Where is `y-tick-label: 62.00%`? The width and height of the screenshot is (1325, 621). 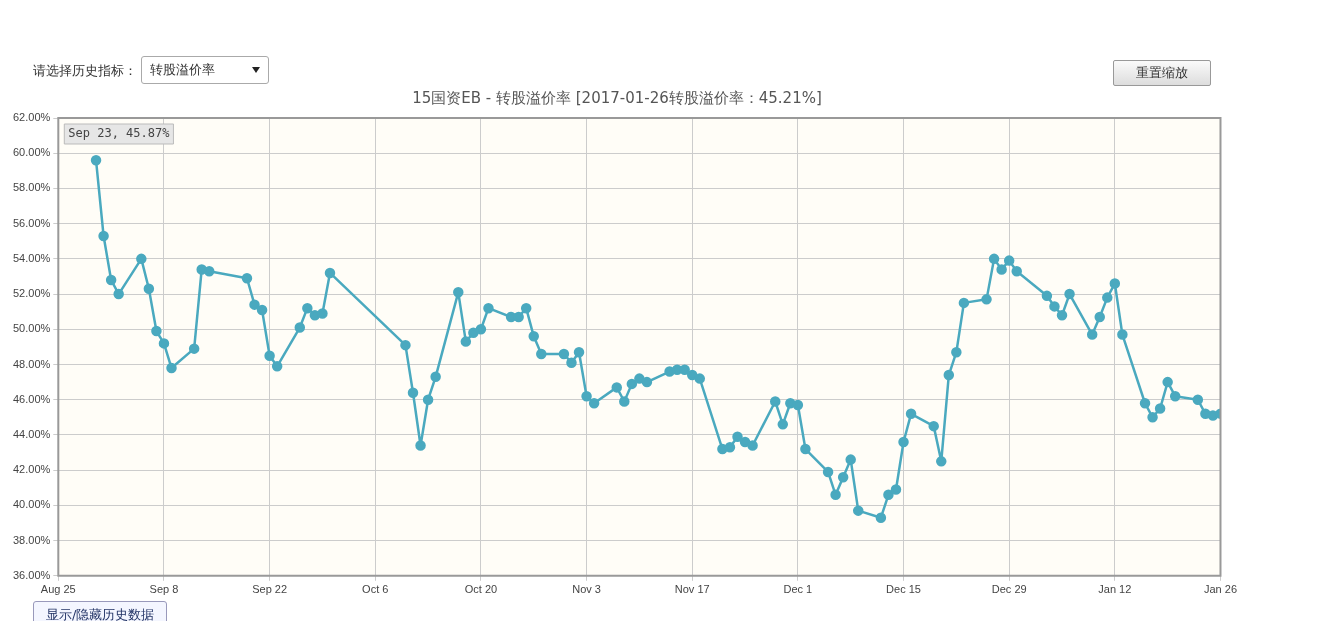
y-tick-label: 62.00% is located at coordinates (32, 117).